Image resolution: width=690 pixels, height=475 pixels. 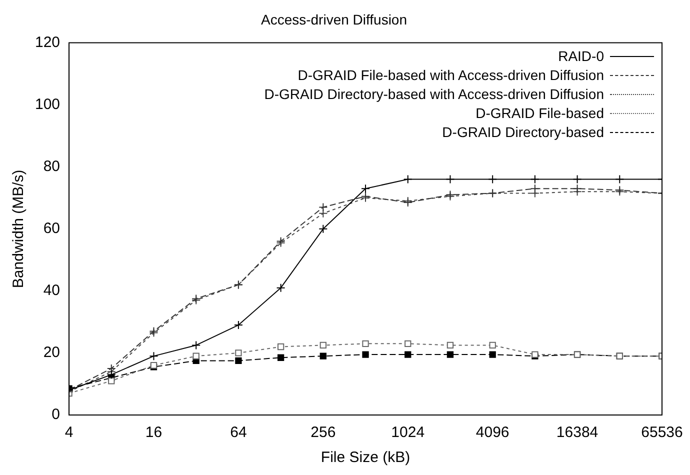 What do you see at coordinates (540, 113) in the screenshot?
I see `legend-label: D-GRAID File-based` at bounding box center [540, 113].